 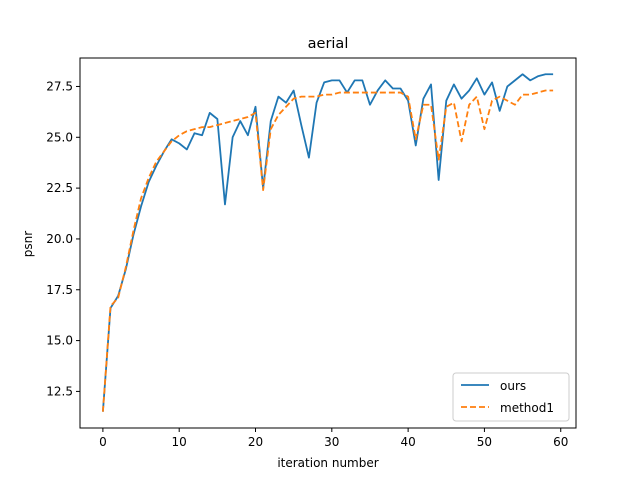 What do you see at coordinates (59, 391) in the screenshot?
I see `y-tick-label: 12.5` at bounding box center [59, 391].